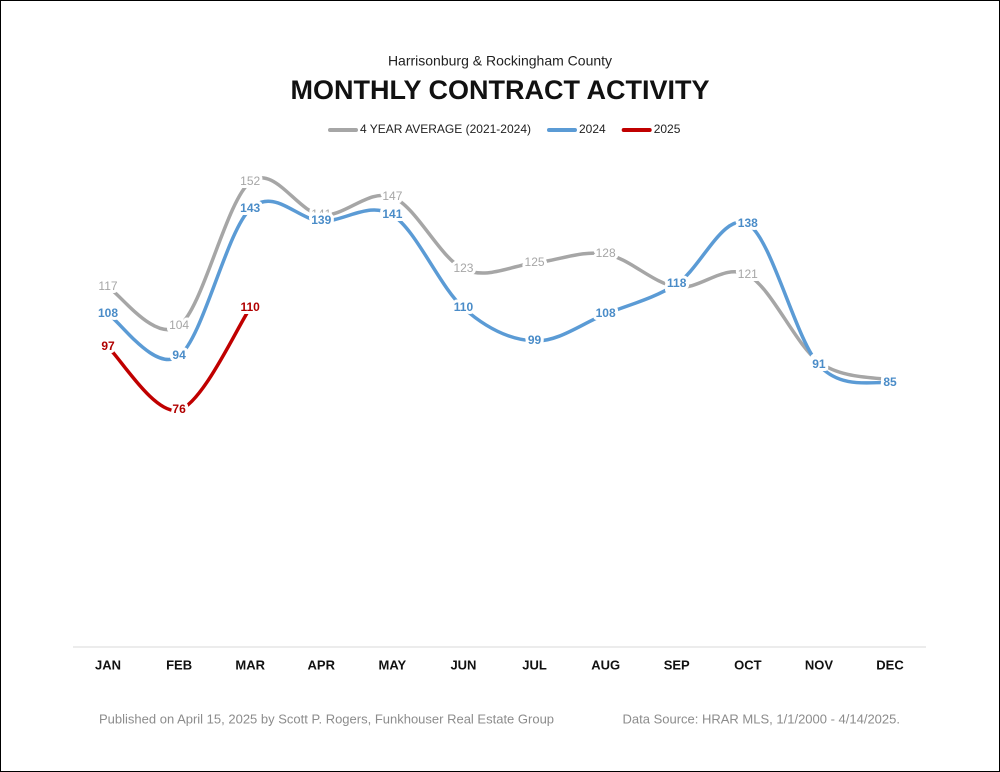 The width and height of the screenshot is (1000, 772). What do you see at coordinates (179, 355) in the screenshot?
I see `data-label: 94` at bounding box center [179, 355].